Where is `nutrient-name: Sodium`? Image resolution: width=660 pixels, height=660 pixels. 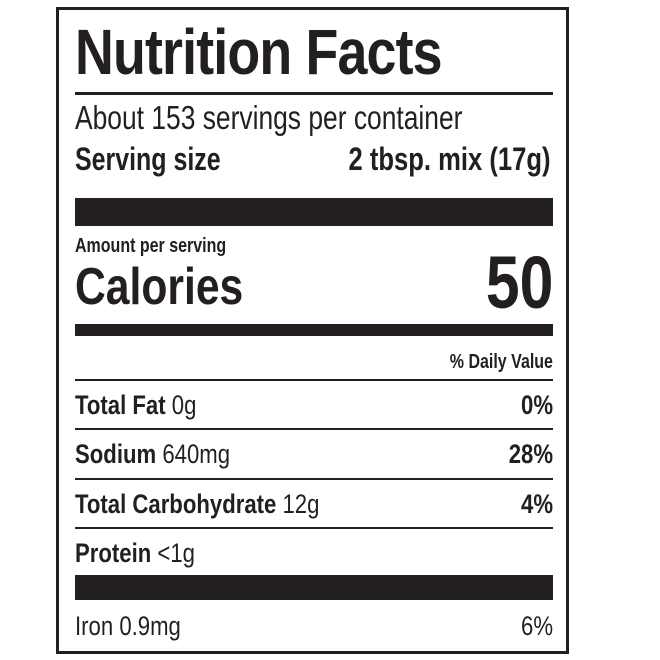
nutrient-name: Sodium is located at coordinates (116, 454).